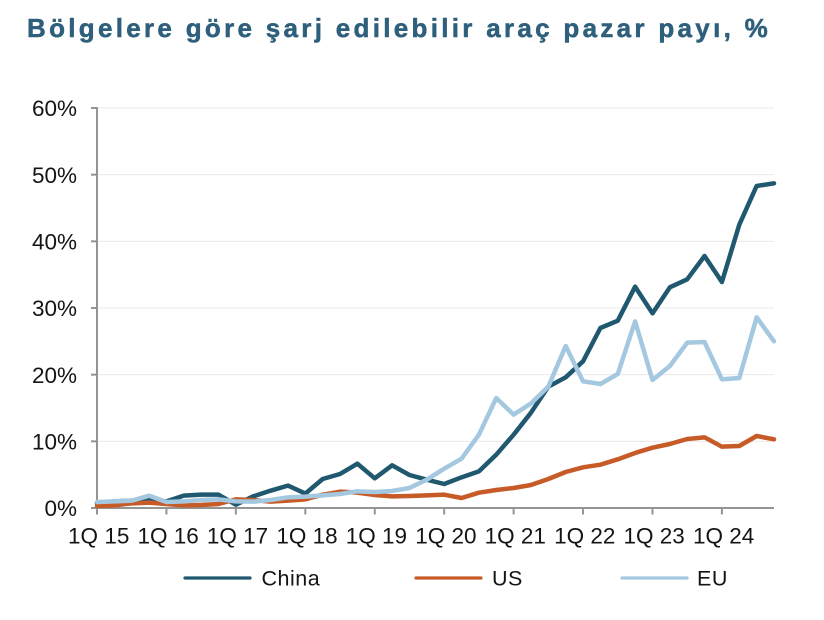 This screenshot has height=620, width=824. What do you see at coordinates (507, 579) in the screenshot?
I see `svg-text: US` at bounding box center [507, 579].